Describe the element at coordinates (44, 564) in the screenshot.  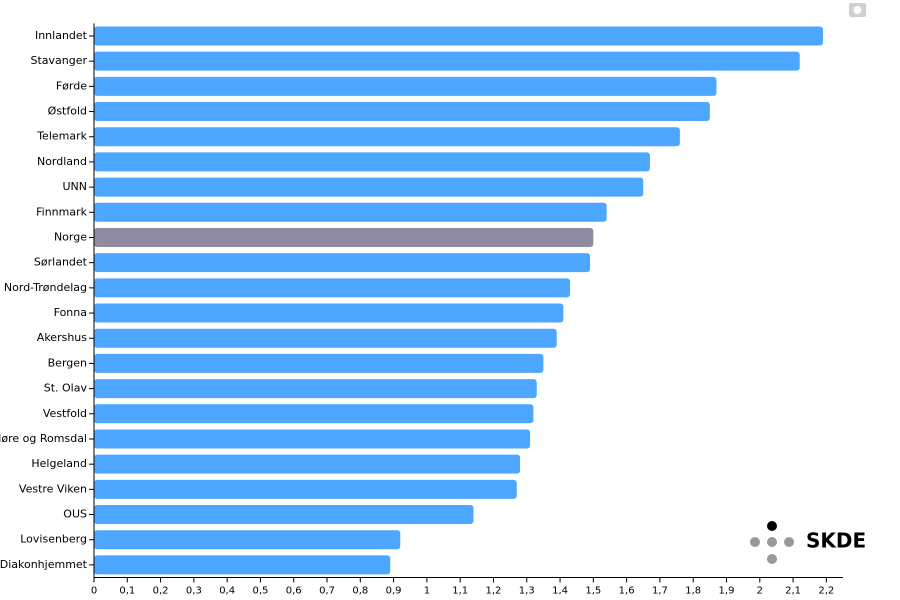
I see `y-tick-label: Diakonhjemmet` at that location.